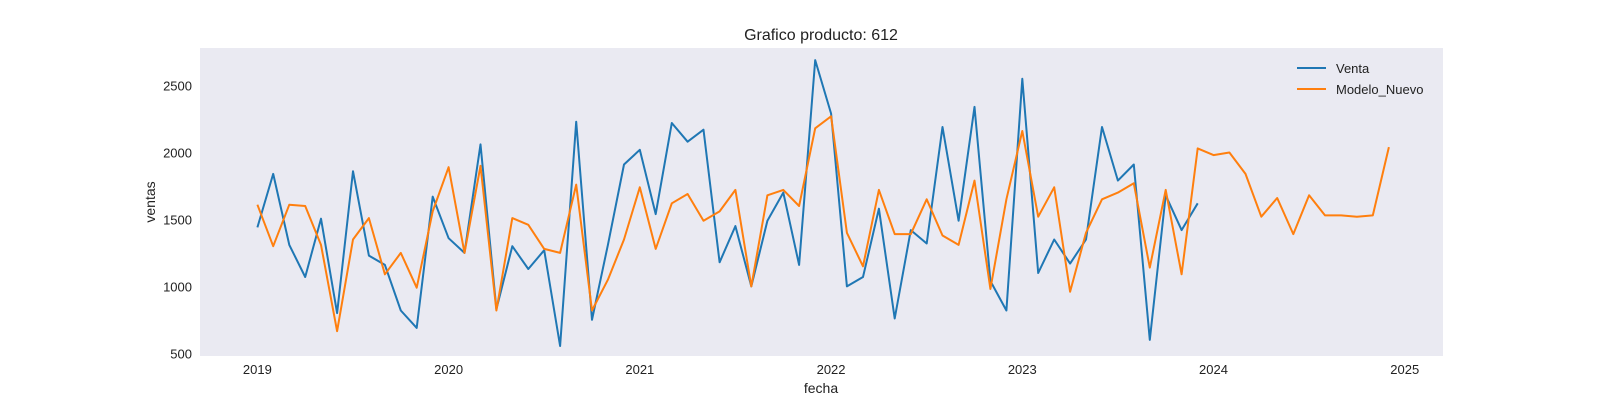 This screenshot has height=400, width=1600. I want to click on y-axis-ticks: 500 1000 1500 2000 2500, so click(177, 219).